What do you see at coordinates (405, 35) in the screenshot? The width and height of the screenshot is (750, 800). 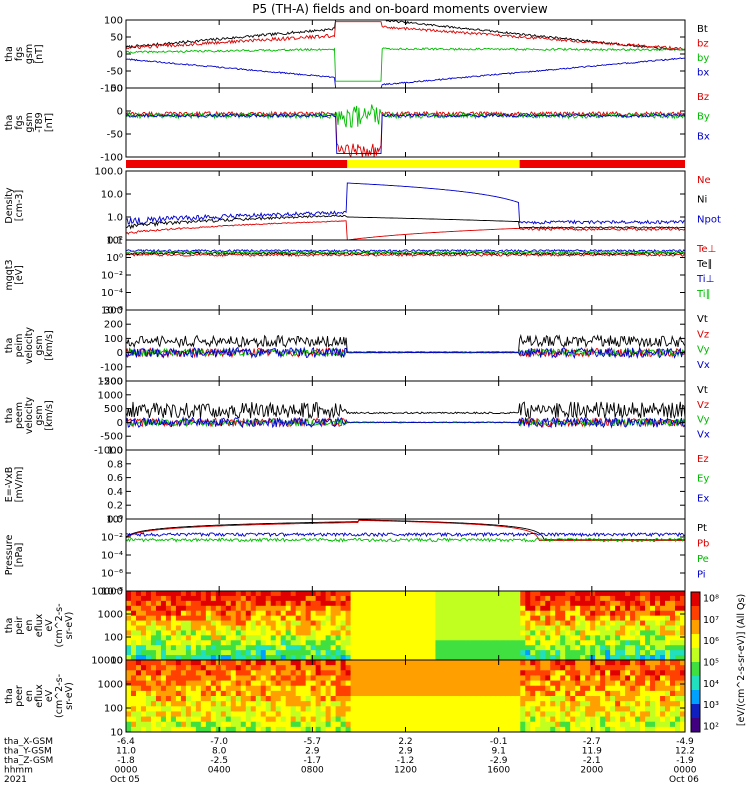 I see `fgs-series-bz` at bounding box center [405, 35].